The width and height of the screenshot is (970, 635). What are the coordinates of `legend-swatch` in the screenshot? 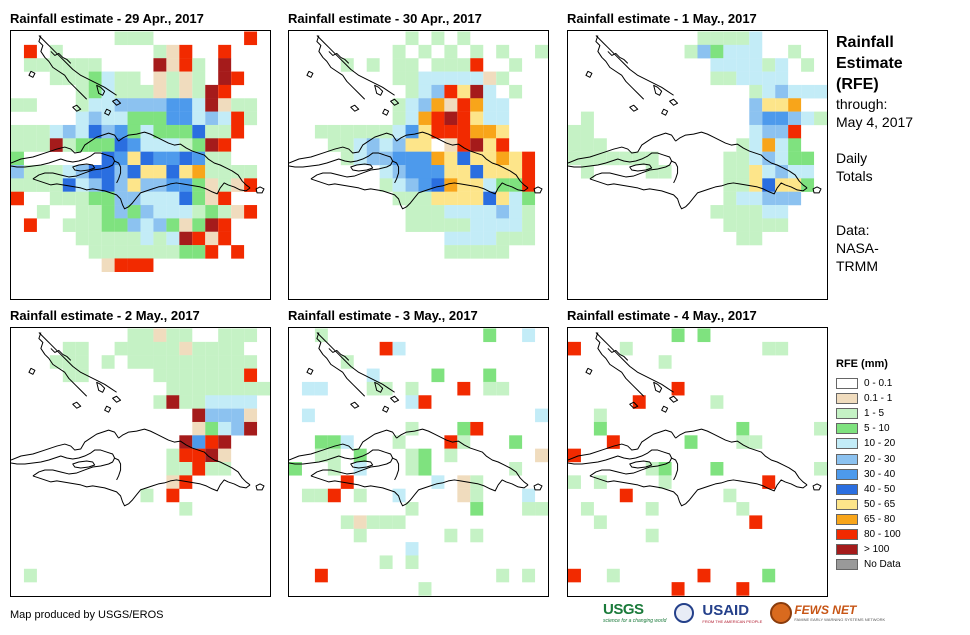 It's located at (847, 504).